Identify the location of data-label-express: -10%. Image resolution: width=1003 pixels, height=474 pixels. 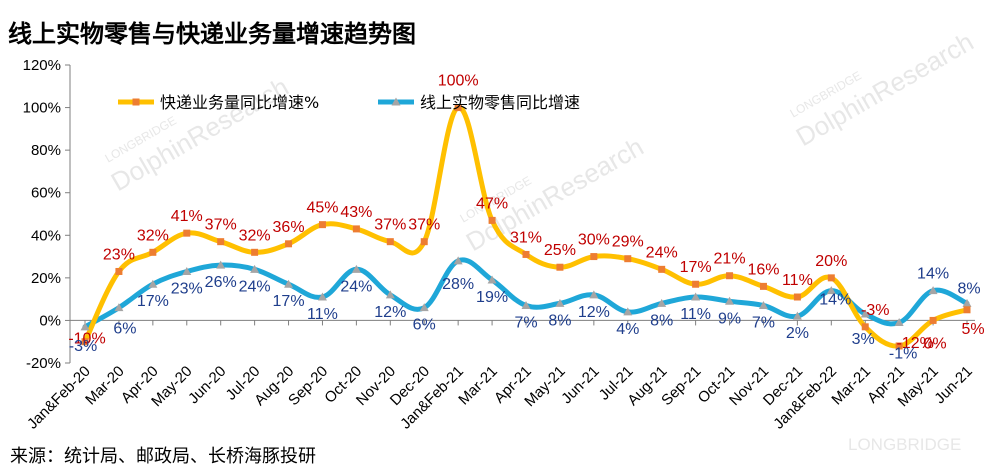
(86, 339).